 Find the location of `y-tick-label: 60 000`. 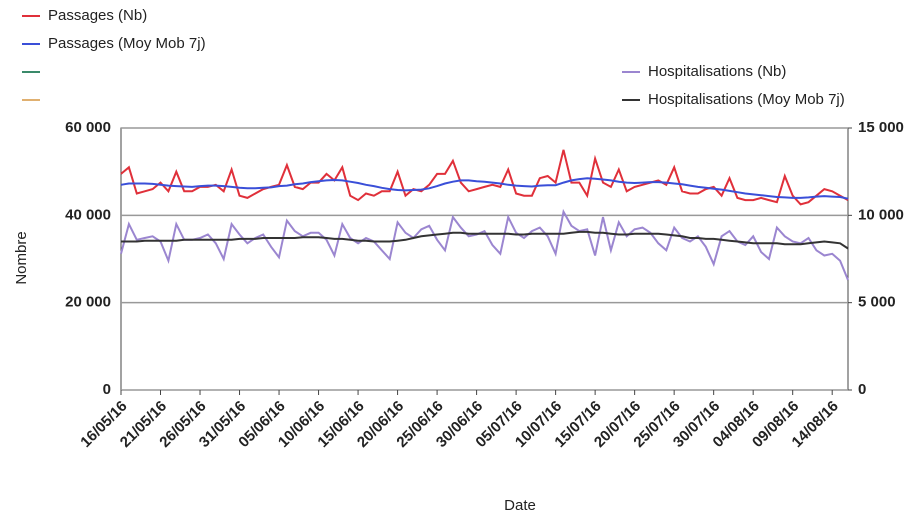

y-tick-label: 60 000 is located at coordinates (88, 127).